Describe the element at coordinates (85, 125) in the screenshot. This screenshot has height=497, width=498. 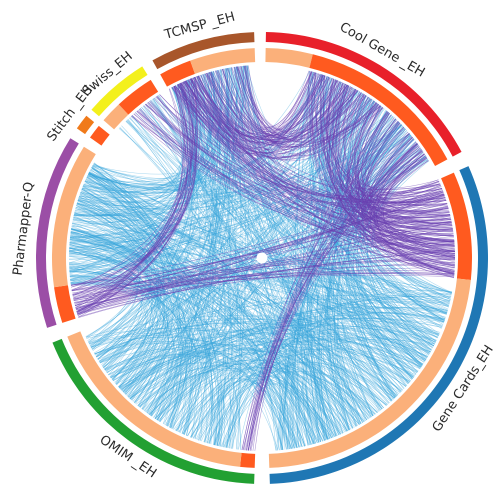
I see `outer-segment-stitch` at that location.